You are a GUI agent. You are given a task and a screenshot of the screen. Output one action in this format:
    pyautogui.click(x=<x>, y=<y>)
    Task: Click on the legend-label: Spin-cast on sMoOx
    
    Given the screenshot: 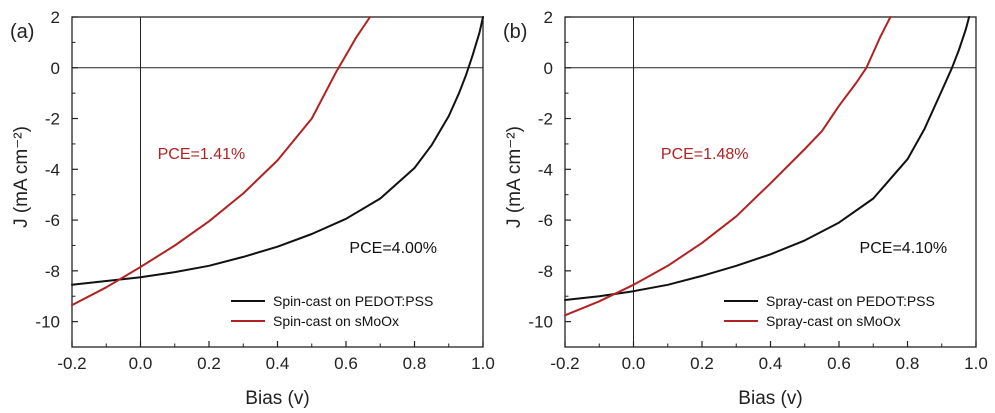 What is the action you would take?
    pyautogui.click(x=336, y=321)
    